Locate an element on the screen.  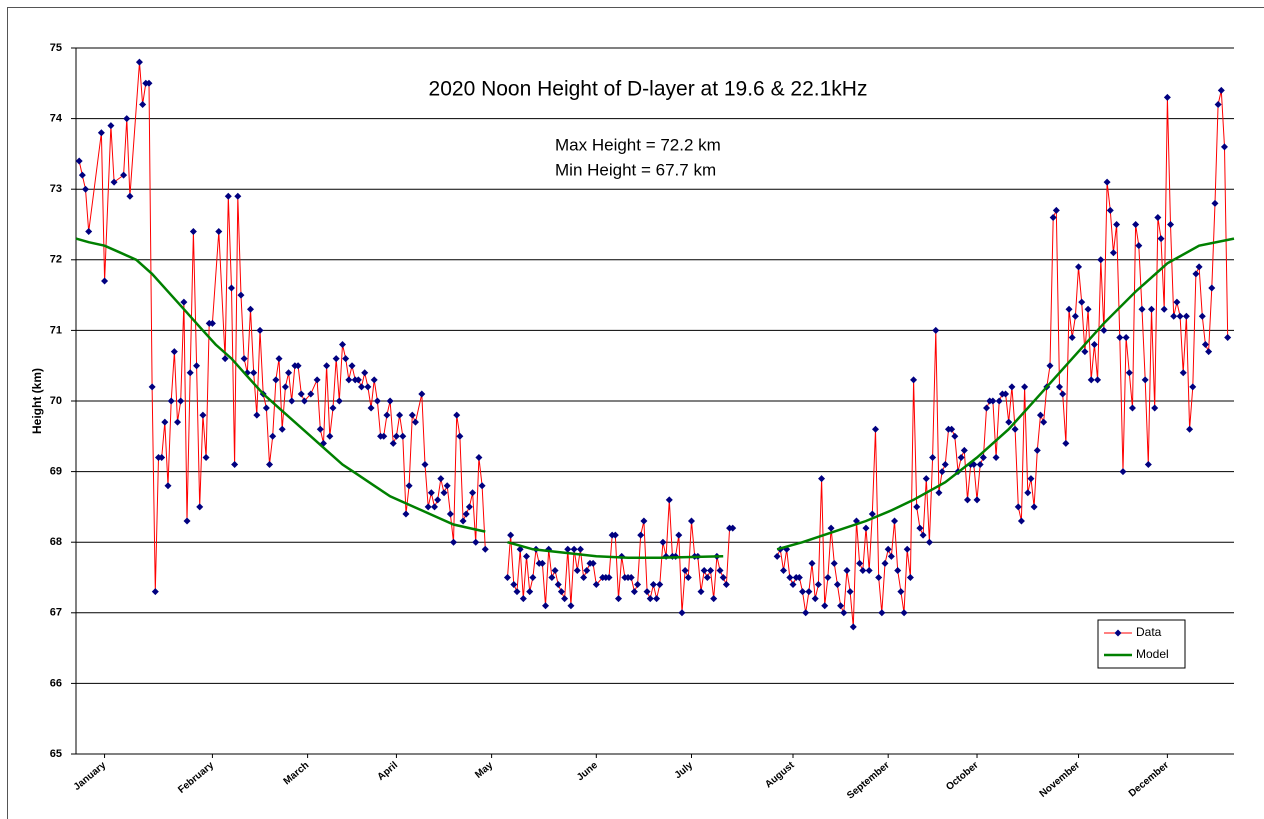
annotation: Min Height = 67.7 km is located at coordinates (635, 169).